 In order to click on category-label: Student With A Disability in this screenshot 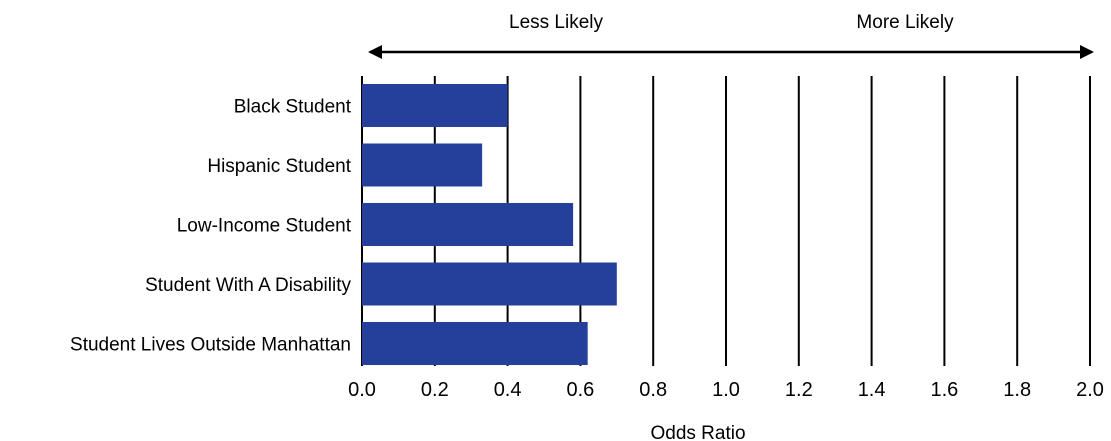, I will do `click(248, 285)`.